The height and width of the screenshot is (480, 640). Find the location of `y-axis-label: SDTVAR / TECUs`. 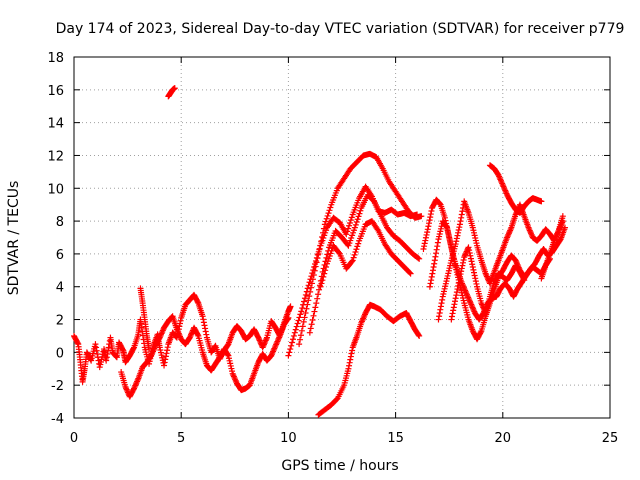

y-axis-label: SDTVAR / TECUs is located at coordinates (14, 238).